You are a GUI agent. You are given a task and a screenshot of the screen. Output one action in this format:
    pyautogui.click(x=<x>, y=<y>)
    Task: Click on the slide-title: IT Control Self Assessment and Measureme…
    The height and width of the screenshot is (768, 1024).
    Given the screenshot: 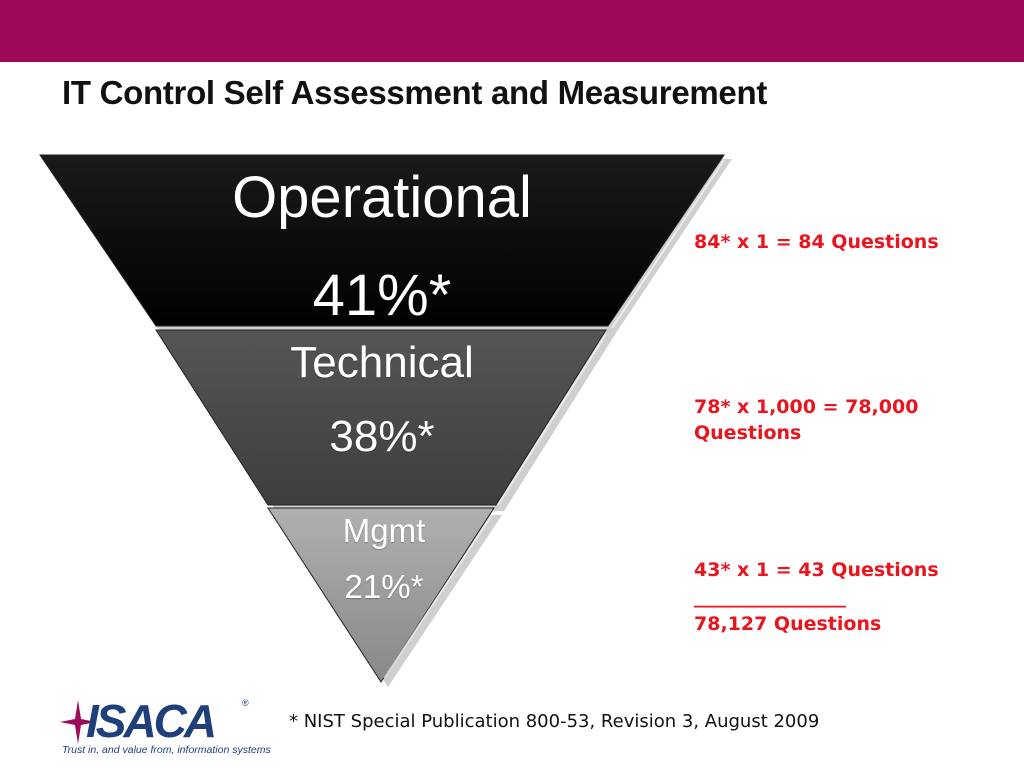 What is the action you would take?
    pyautogui.click(x=415, y=92)
    